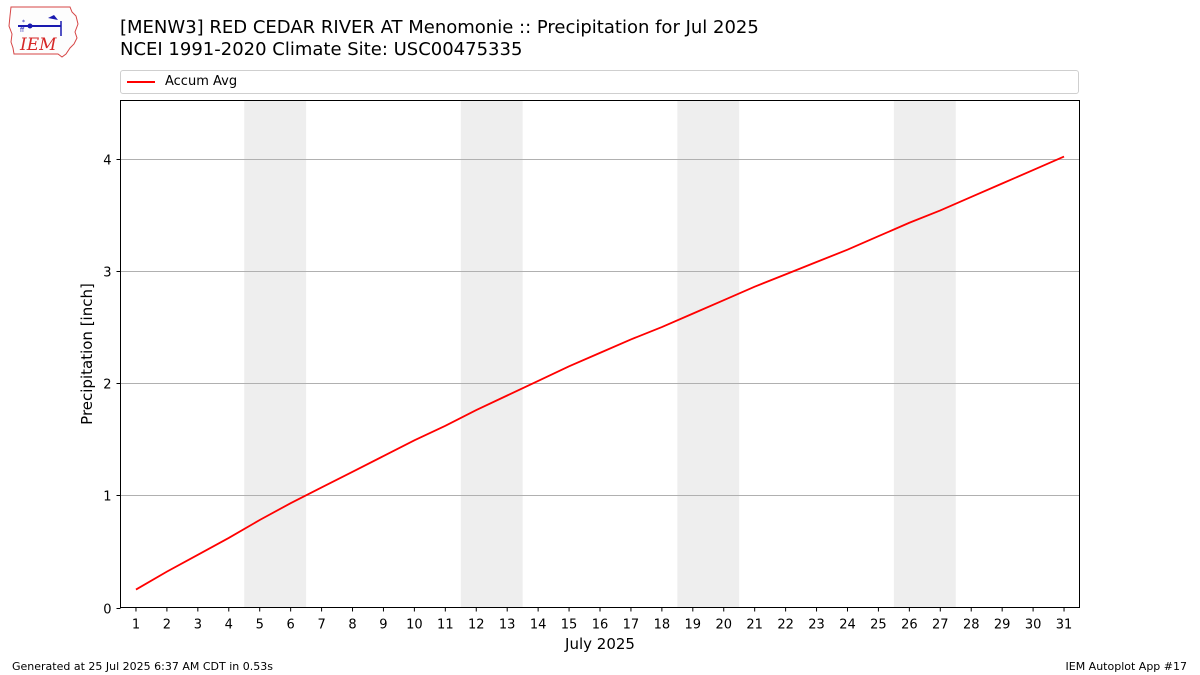 The height and width of the screenshot is (675, 1200). What do you see at coordinates (167, 625) in the screenshot?
I see `x-tick-label-2: 2` at bounding box center [167, 625].